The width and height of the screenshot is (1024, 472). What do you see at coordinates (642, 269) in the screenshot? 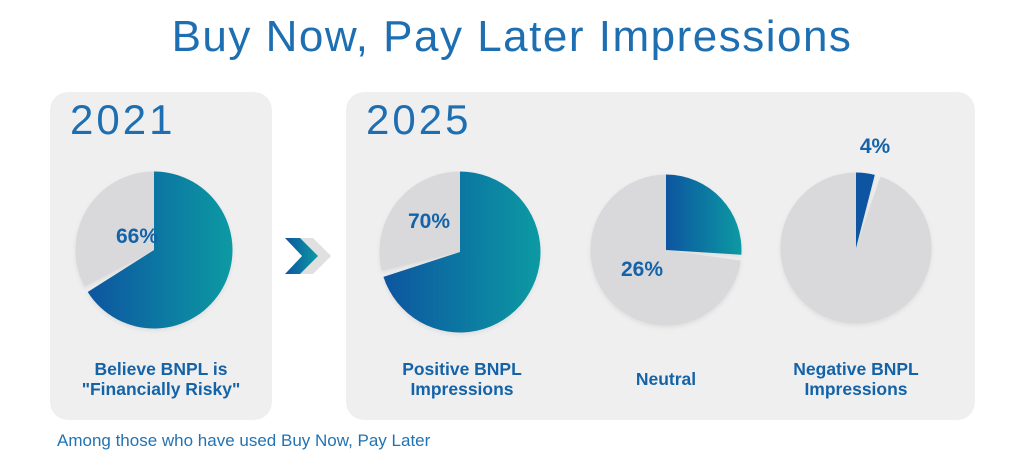
I see `value-label: 26%` at bounding box center [642, 269].